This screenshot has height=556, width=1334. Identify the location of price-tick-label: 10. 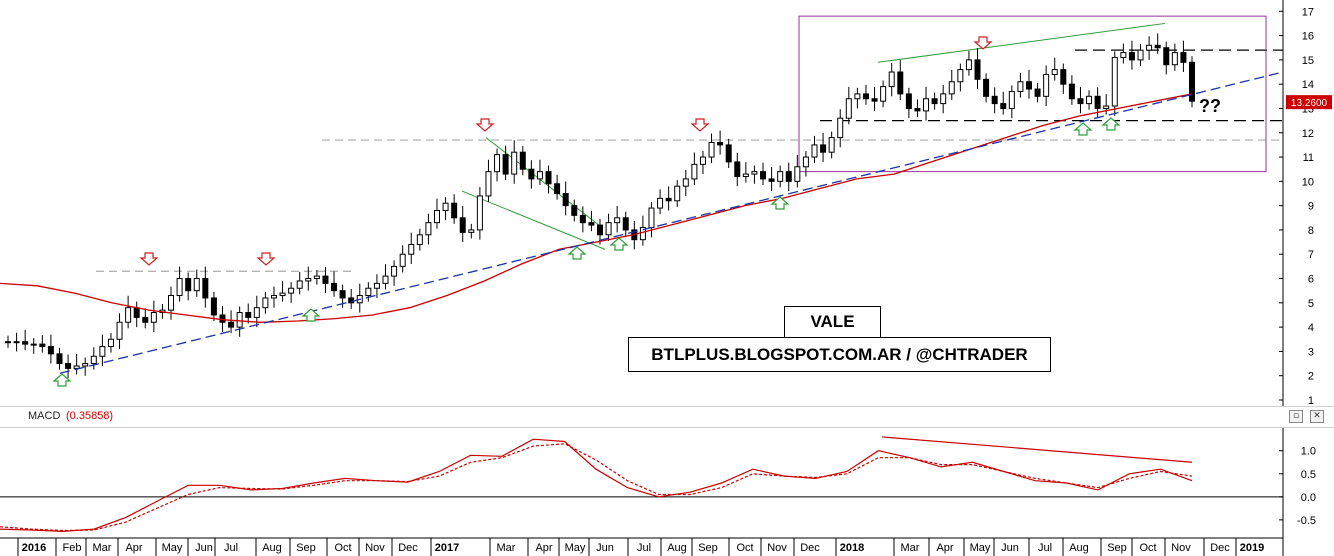
(1308, 182).